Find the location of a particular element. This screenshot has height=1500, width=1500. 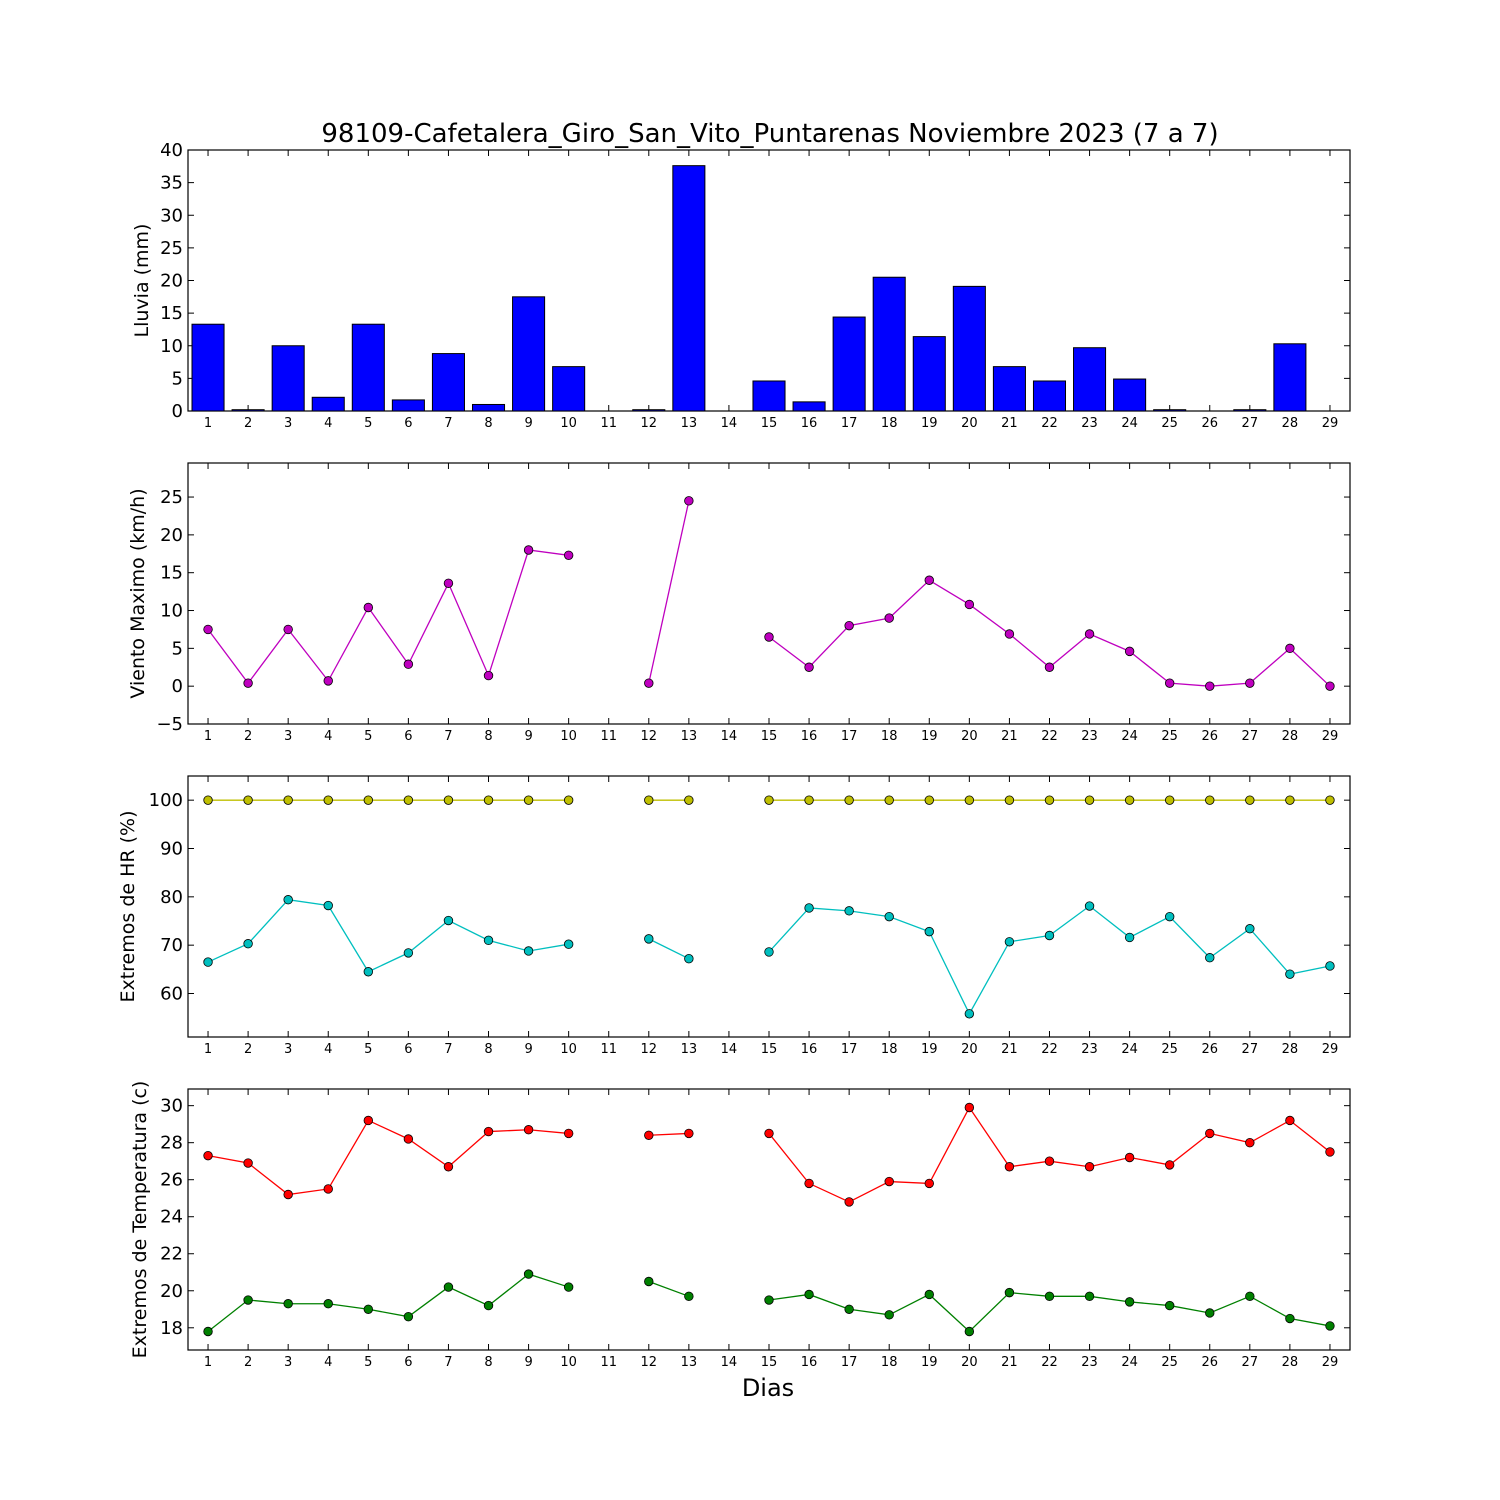

x-tick-label: 14 is located at coordinates (729, 1049).